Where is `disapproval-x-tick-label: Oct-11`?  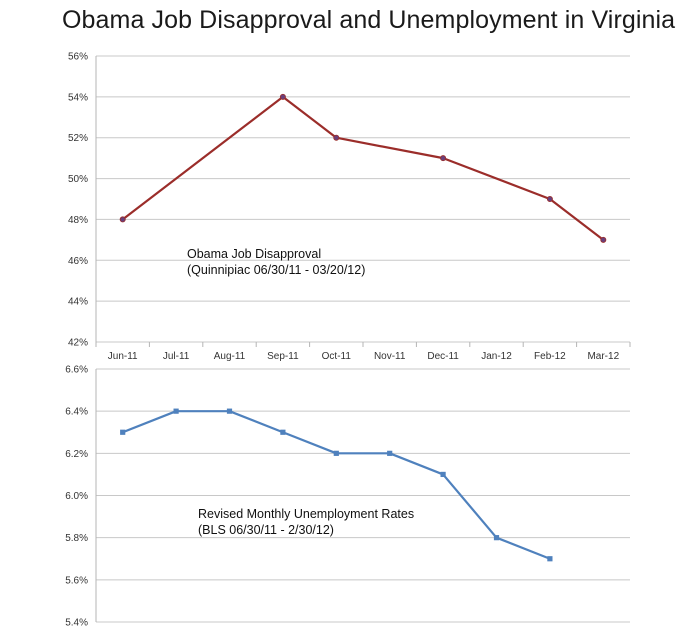
disapproval-x-tick-label: Oct-11 is located at coordinates (337, 356).